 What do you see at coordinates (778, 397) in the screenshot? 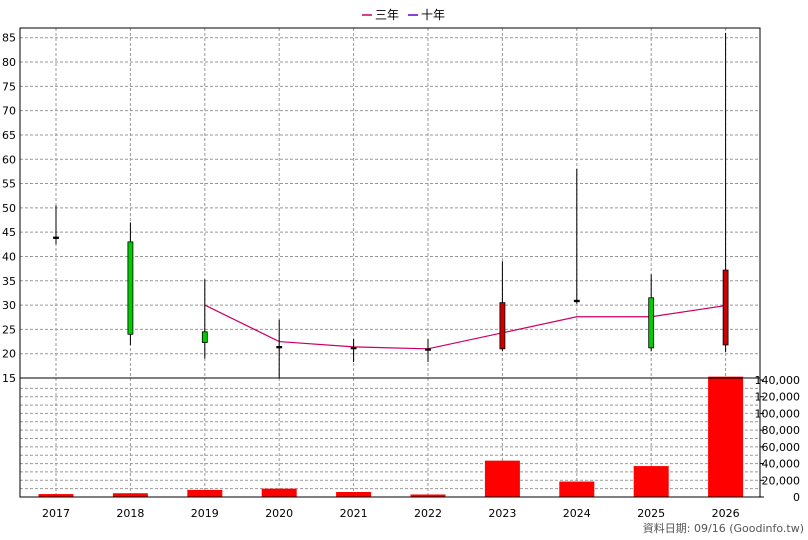
I see `volume-tick-label: 120,000` at bounding box center [778, 397].